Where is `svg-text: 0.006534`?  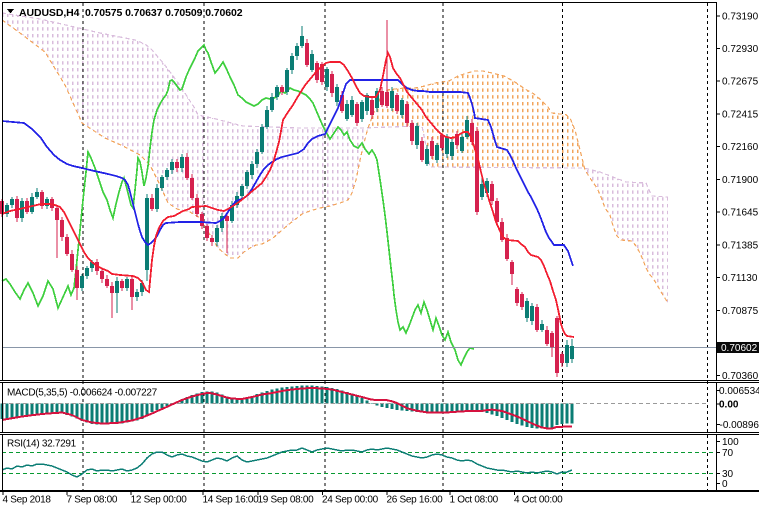 svg-text: 0.006534 is located at coordinates (739, 391).